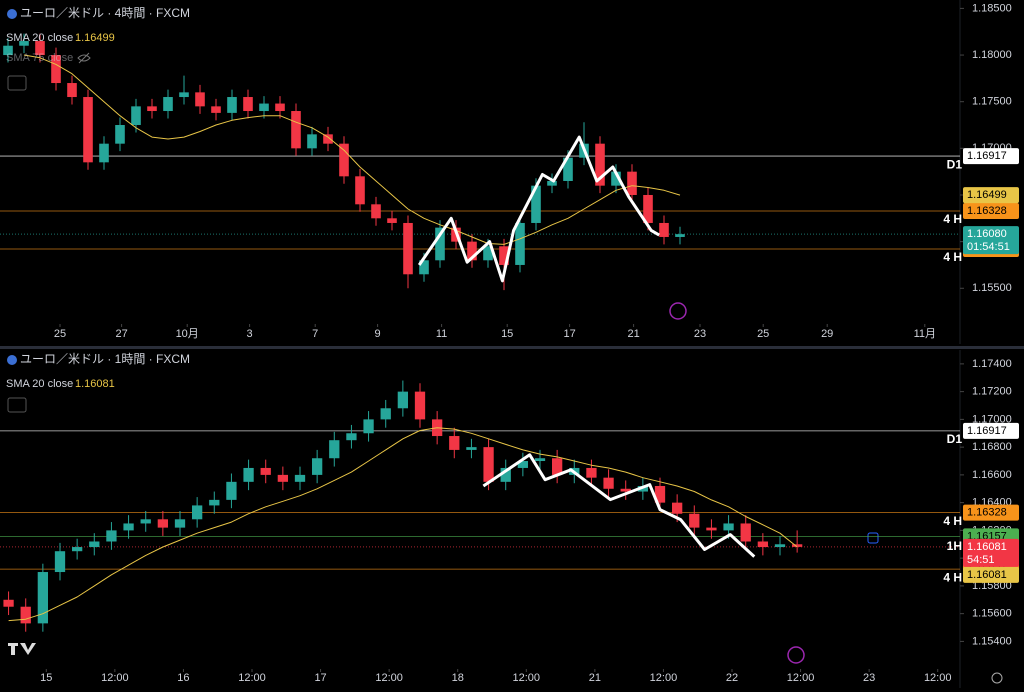 The height and width of the screenshot is (692, 1024). Describe the element at coordinates (441, 334) in the screenshot. I see `x-tick-label: 11` at that location.